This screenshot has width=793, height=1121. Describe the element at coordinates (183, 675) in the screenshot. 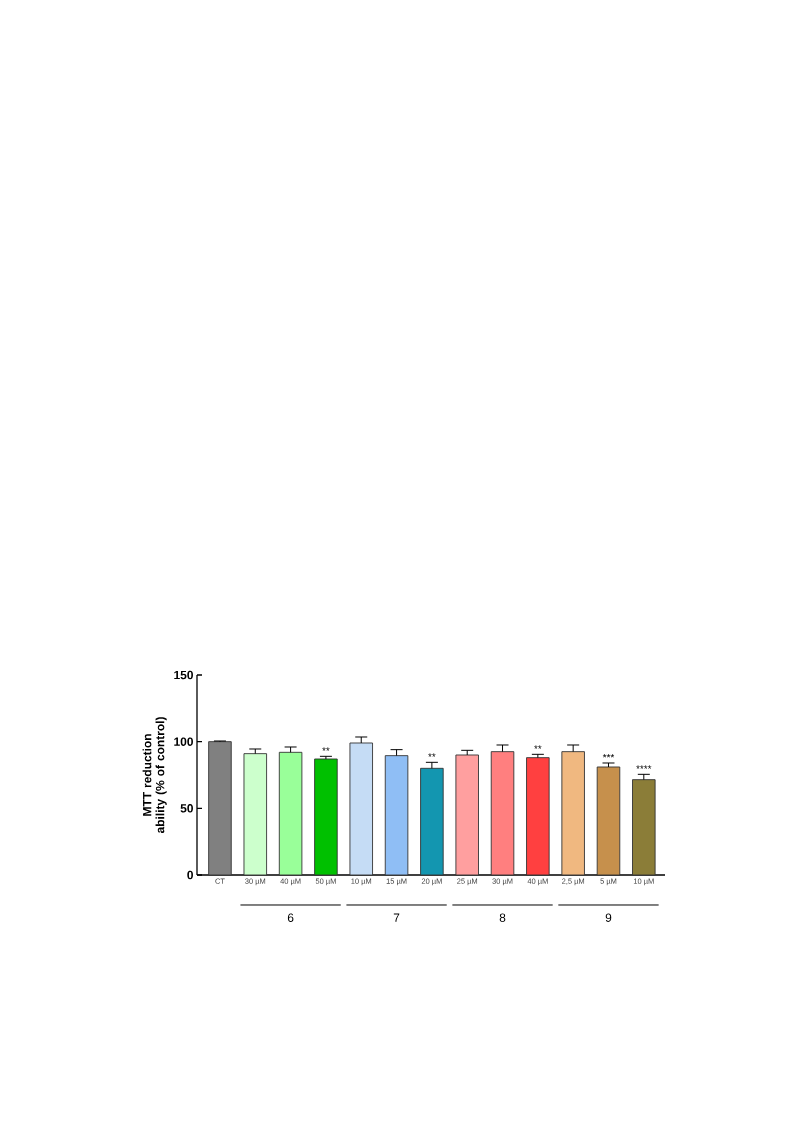

I see `y-tick-label: 150` at that location.